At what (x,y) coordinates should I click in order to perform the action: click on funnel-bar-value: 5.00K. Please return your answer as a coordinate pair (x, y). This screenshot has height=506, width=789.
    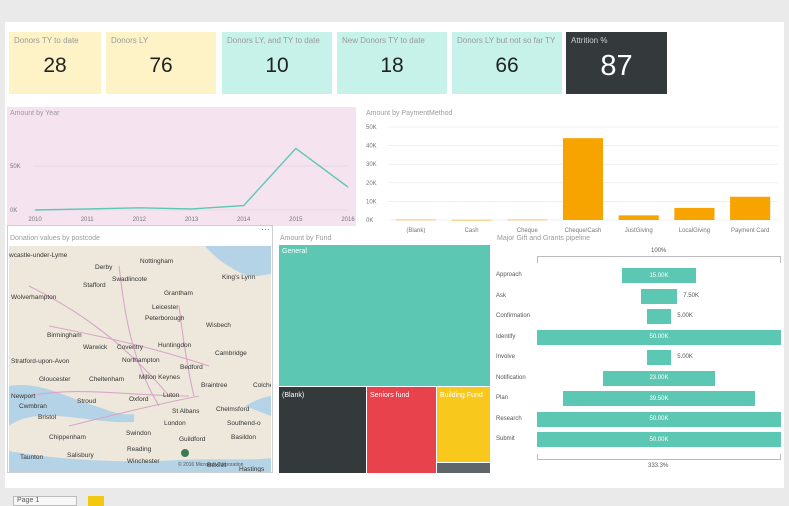
    Looking at the image, I should click on (685, 316).